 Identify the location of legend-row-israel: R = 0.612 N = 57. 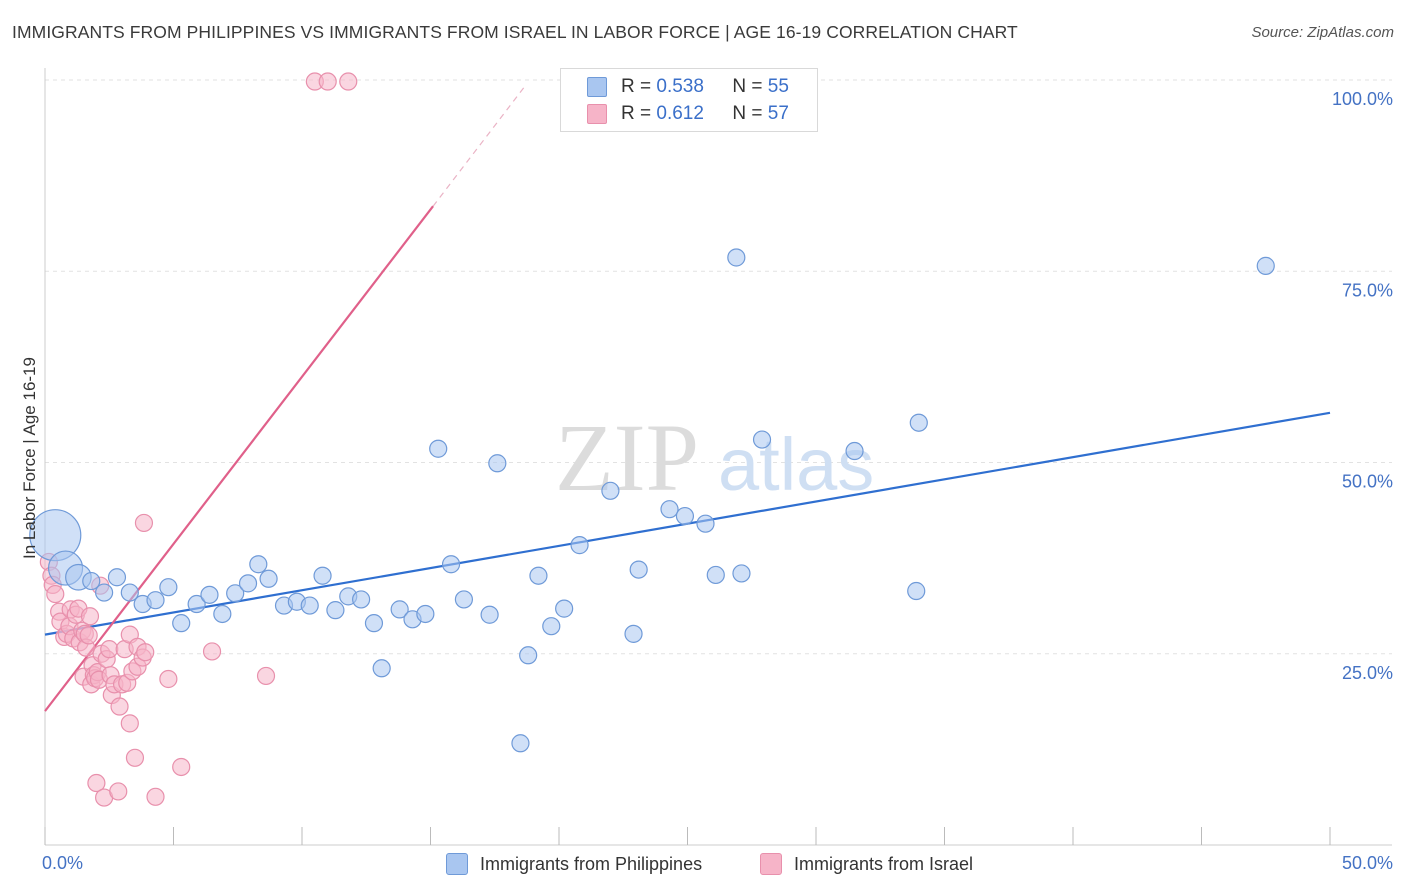
(688, 114).